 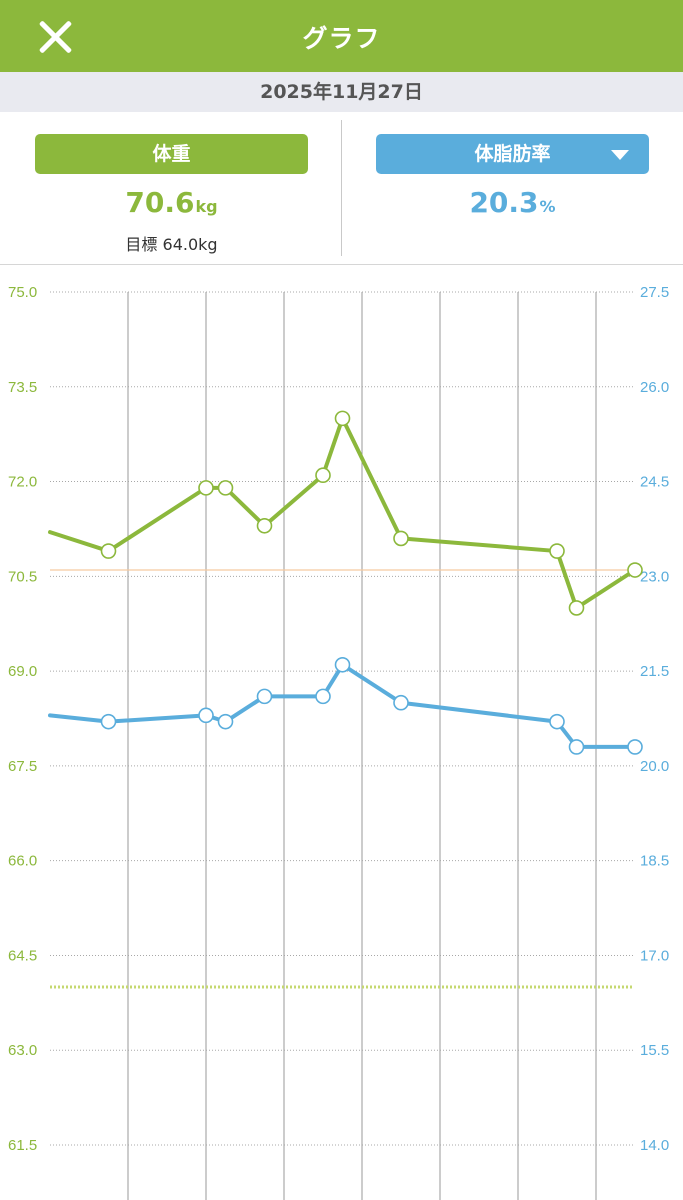 I want to click on right-axis-tick: 14.0, so click(x=654, y=1145).